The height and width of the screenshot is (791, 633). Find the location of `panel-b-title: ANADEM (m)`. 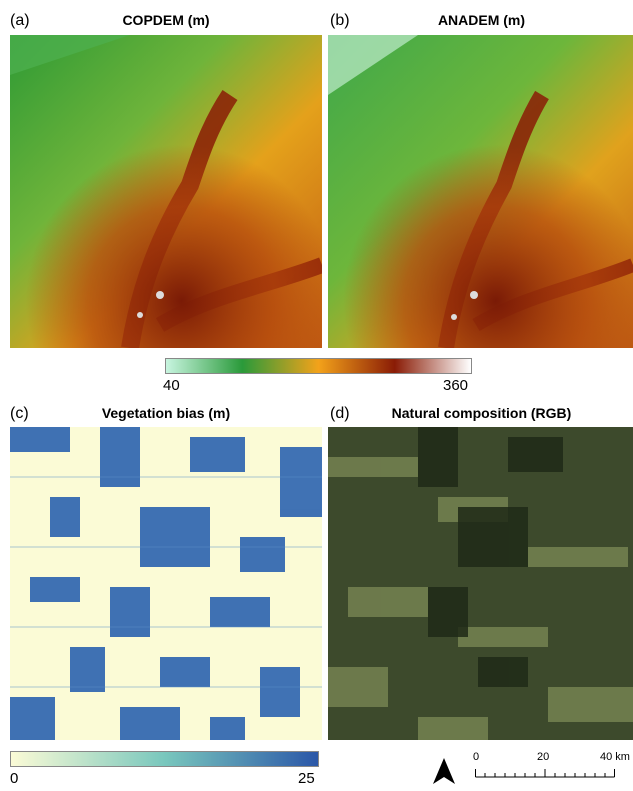

panel-b-title: ANADEM (m) is located at coordinates (481, 20).